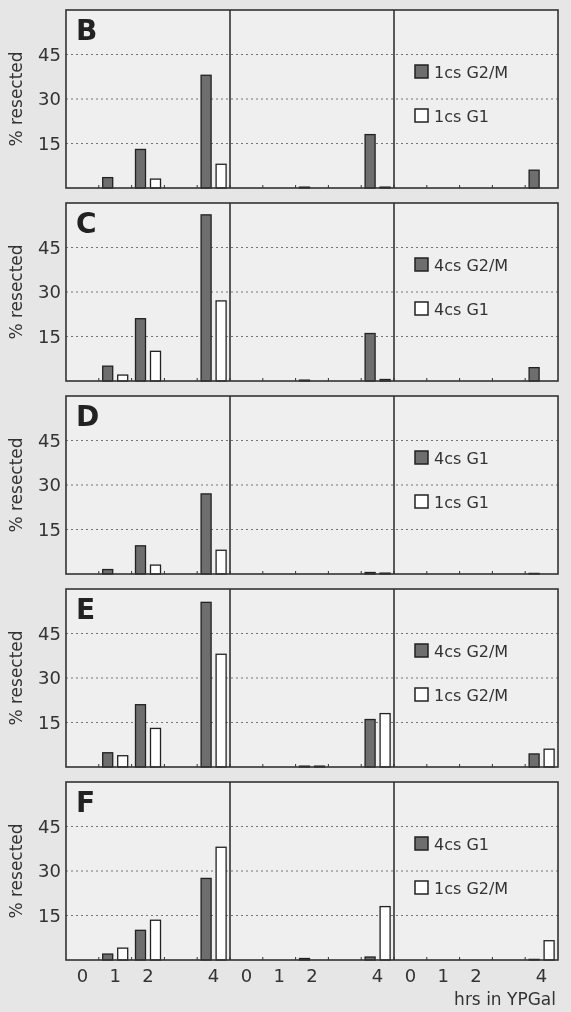  Describe the element at coordinates (88, 416) in the screenshot. I see `chart-title: D` at that location.